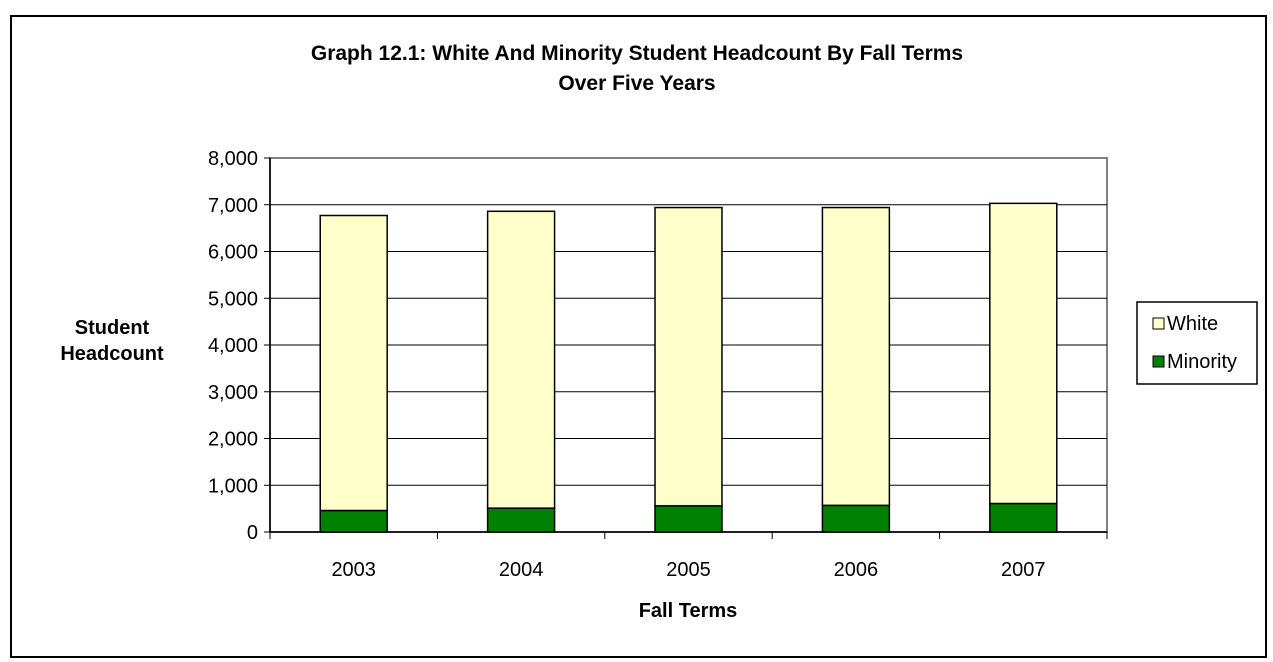 The image size is (1273, 662). I want to click on x-tick-label: 2005, so click(688, 570).